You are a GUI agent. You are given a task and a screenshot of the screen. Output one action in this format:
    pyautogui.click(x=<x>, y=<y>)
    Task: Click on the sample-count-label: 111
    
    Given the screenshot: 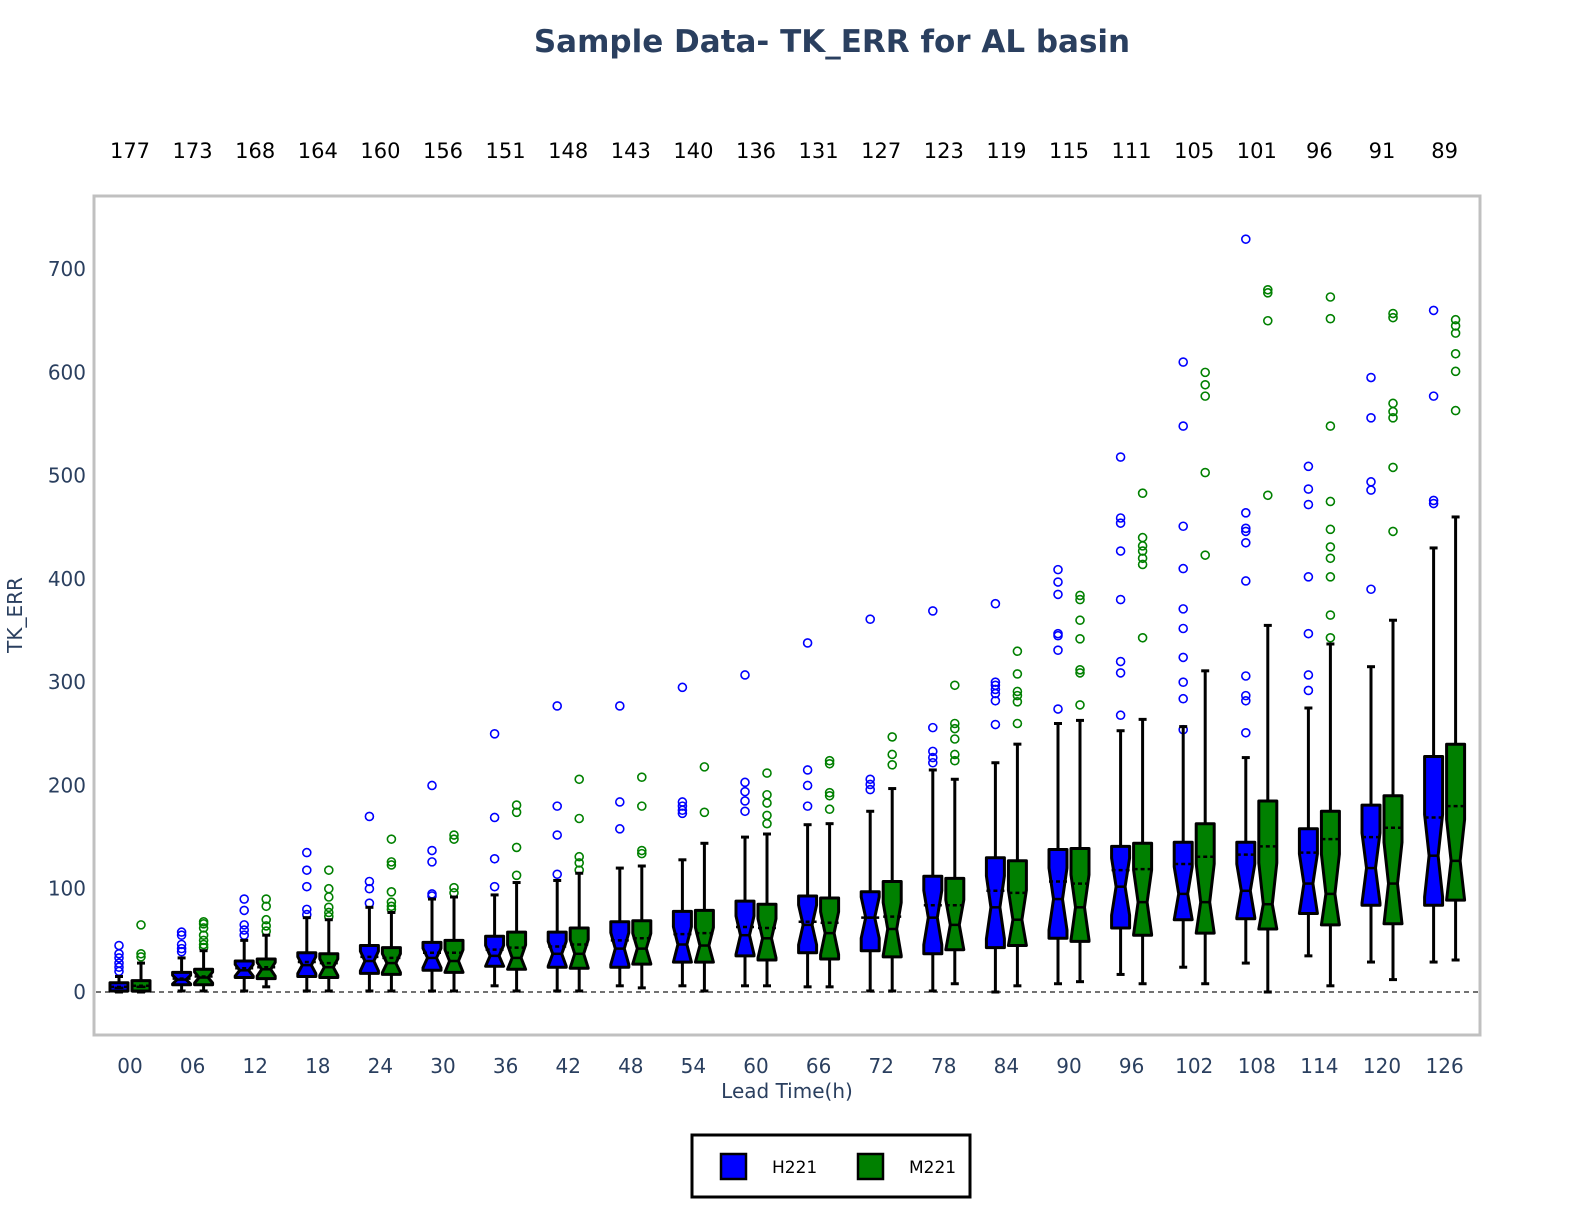 What is the action you would take?
    pyautogui.click(x=1132, y=151)
    